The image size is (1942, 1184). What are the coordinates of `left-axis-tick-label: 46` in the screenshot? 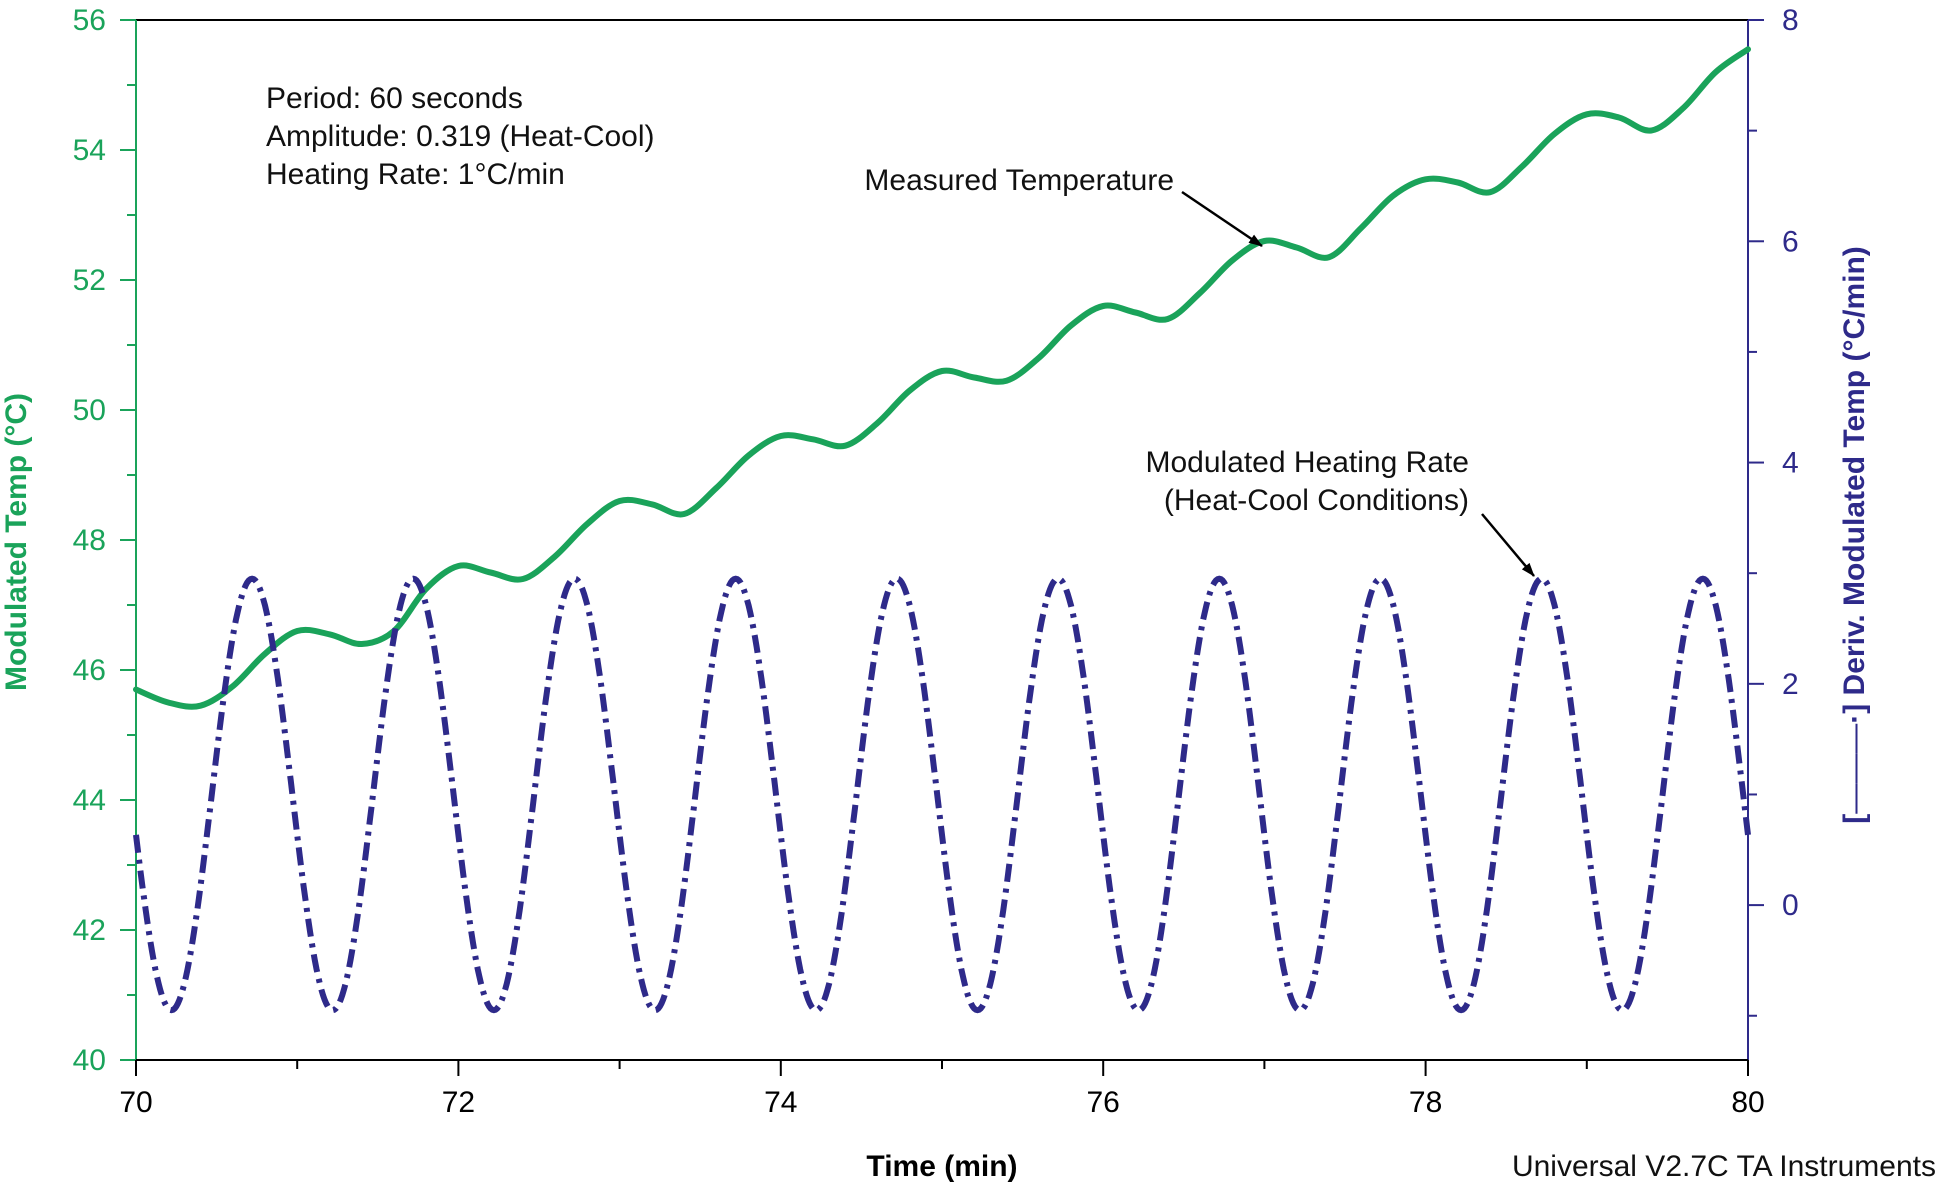 It's located at (89, 670).